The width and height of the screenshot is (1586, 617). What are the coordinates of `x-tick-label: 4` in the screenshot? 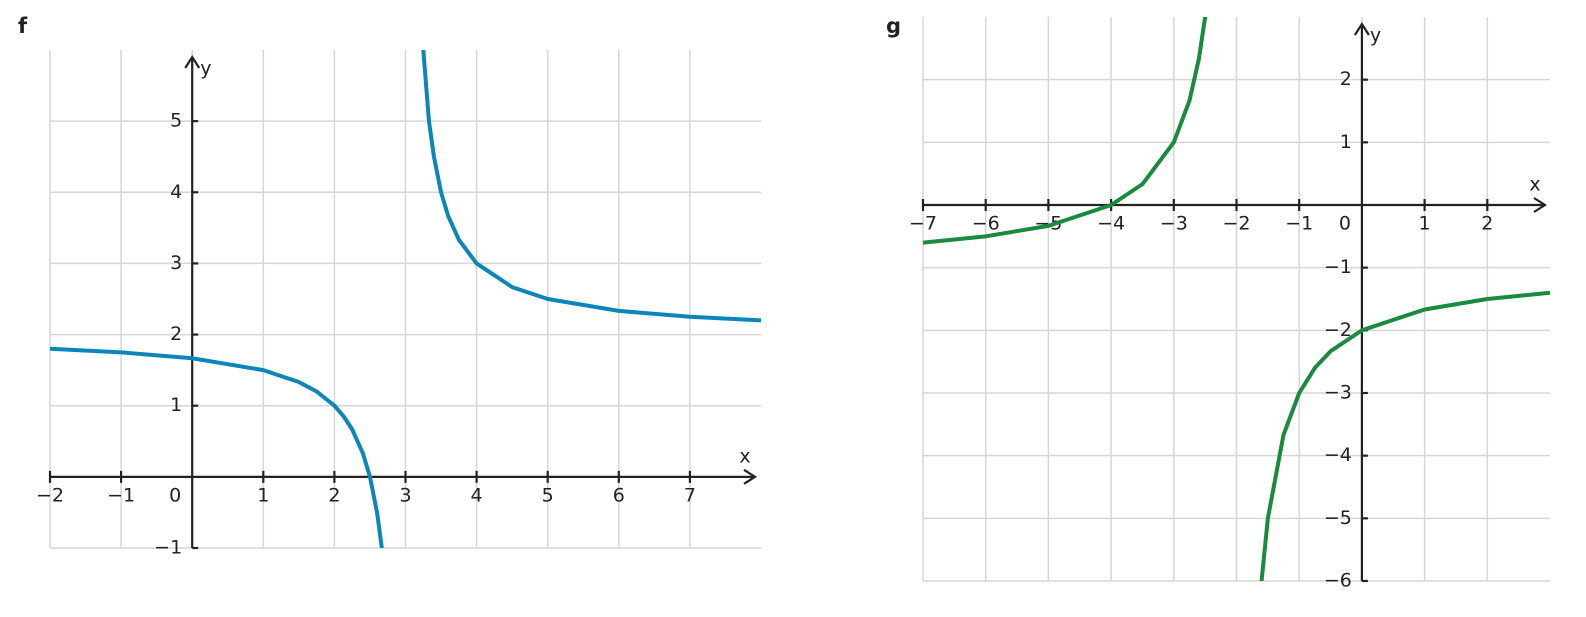 It's located at (477, 495).